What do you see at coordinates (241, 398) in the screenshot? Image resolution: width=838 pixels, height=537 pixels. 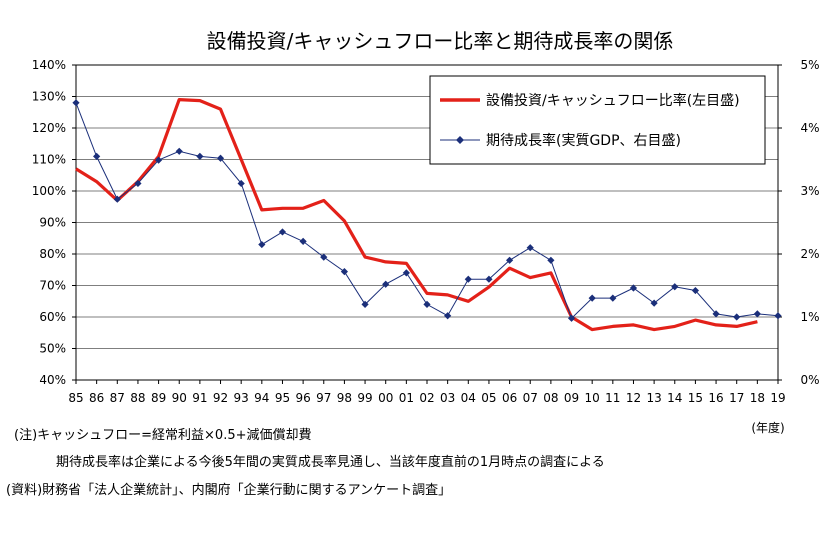 I see `x-tick-label: 93` at bounding box center [241, 398].